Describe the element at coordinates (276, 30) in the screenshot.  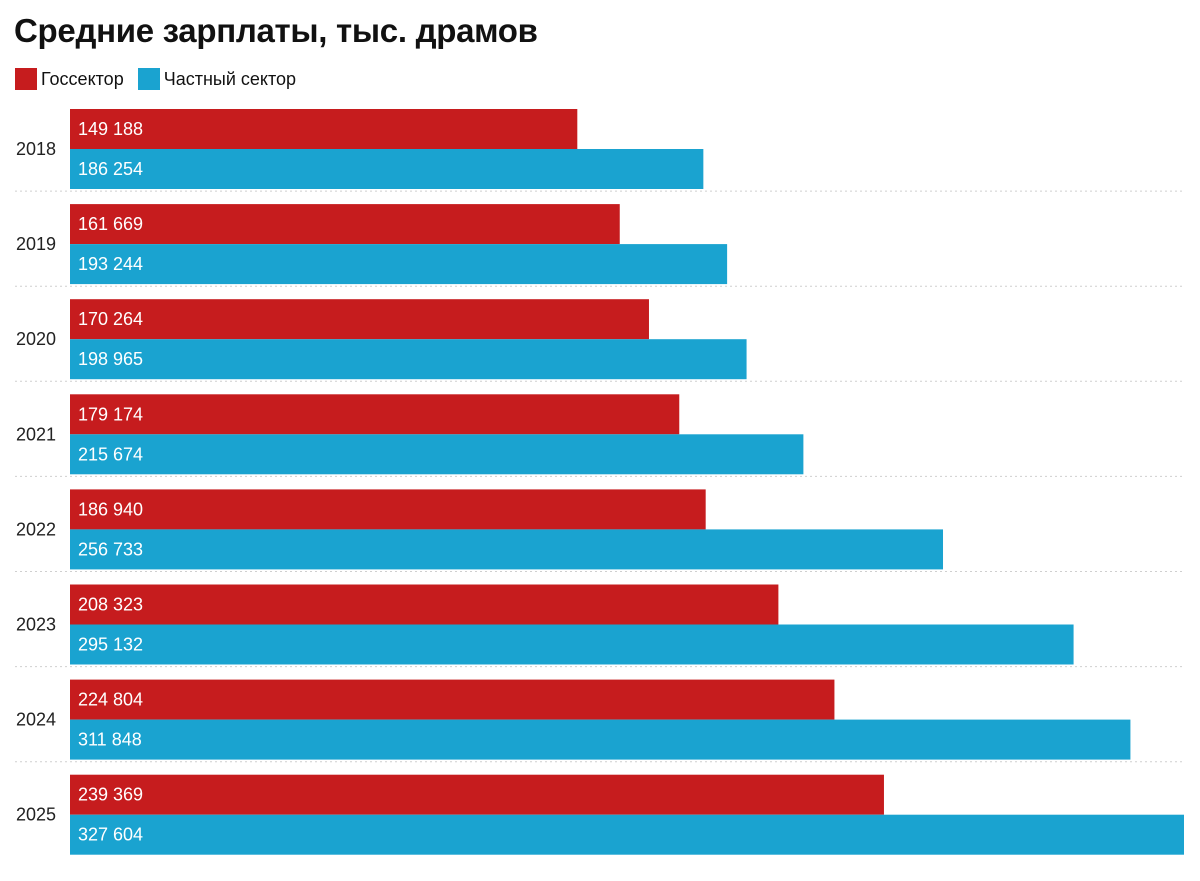
I see `chart-title: Средние зарплаты, тыс. драмов` at that location.